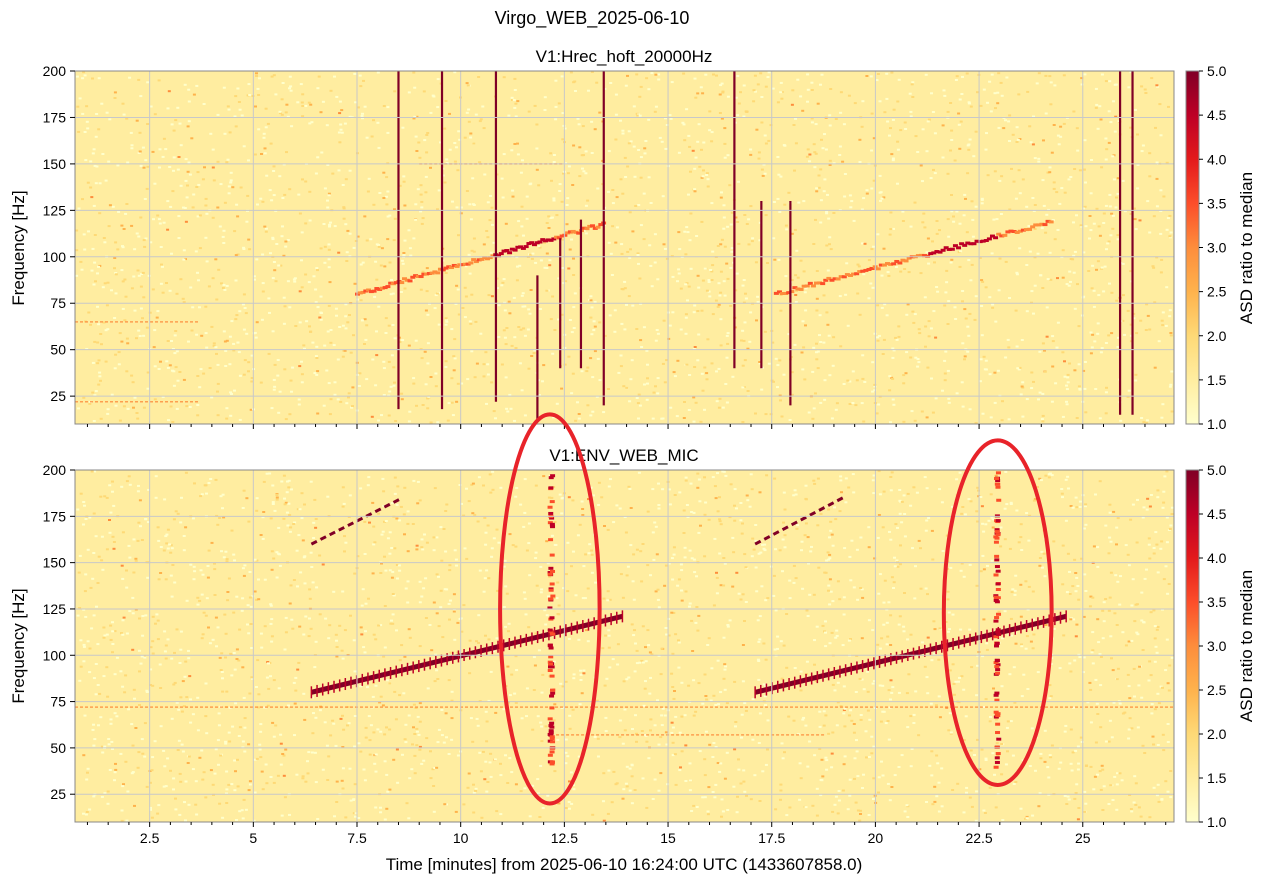 This screenshot has width=1267, height=884. I want to click on annotation-ellipse, so click(550, 609).